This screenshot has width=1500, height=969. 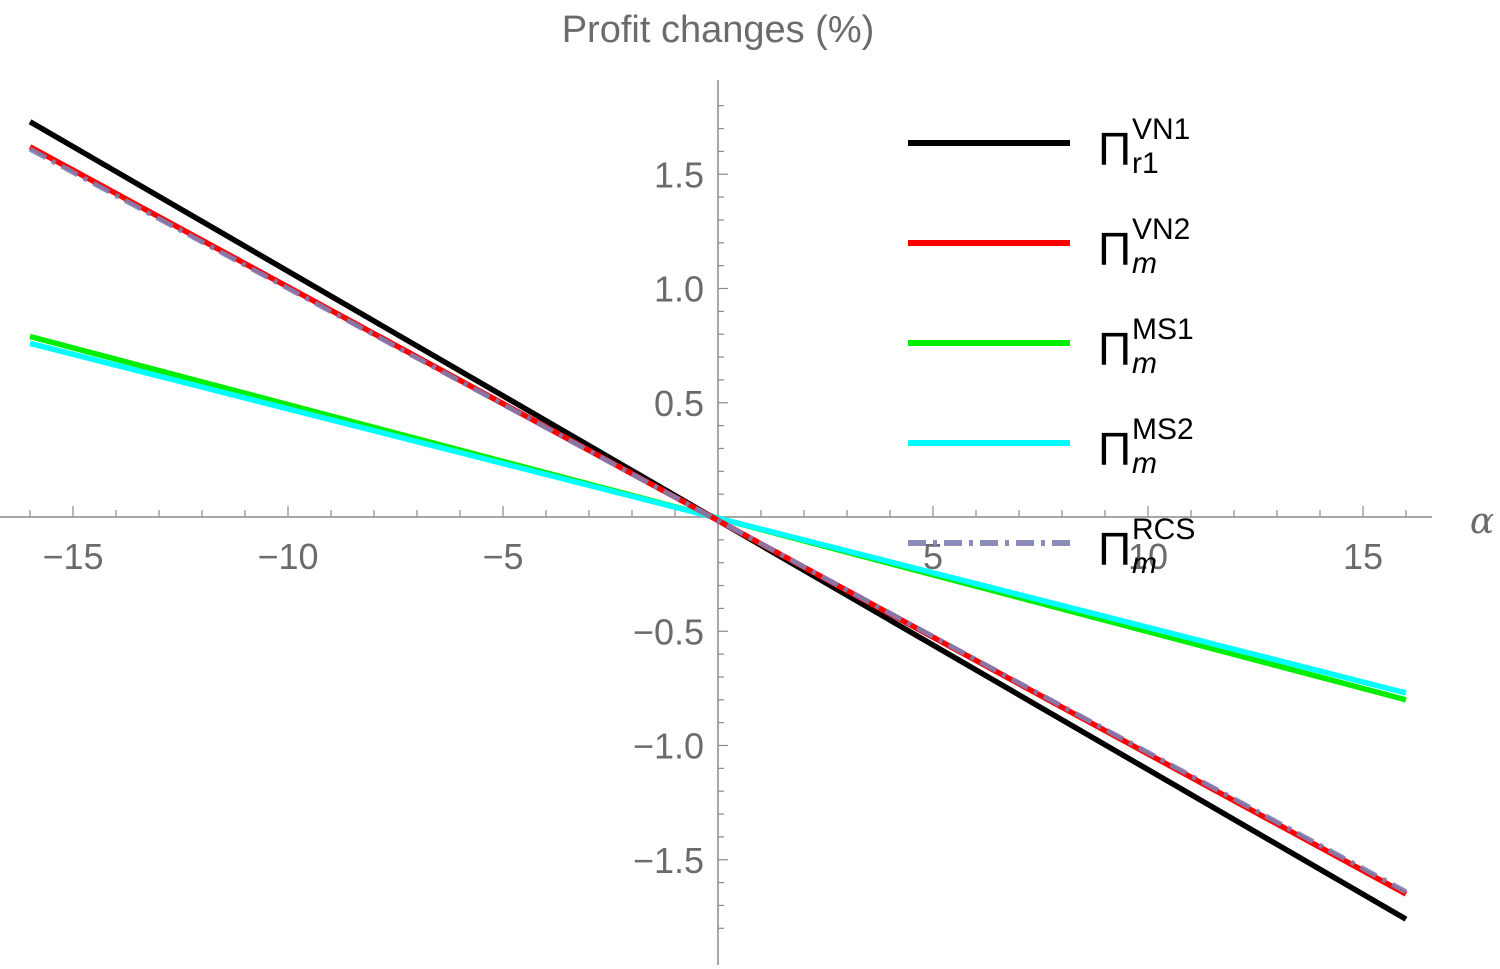 What do you see at coordinates (502, 556) in the screenshot?
I see `x-tick-label: −5` at bounding box center [502, 556].